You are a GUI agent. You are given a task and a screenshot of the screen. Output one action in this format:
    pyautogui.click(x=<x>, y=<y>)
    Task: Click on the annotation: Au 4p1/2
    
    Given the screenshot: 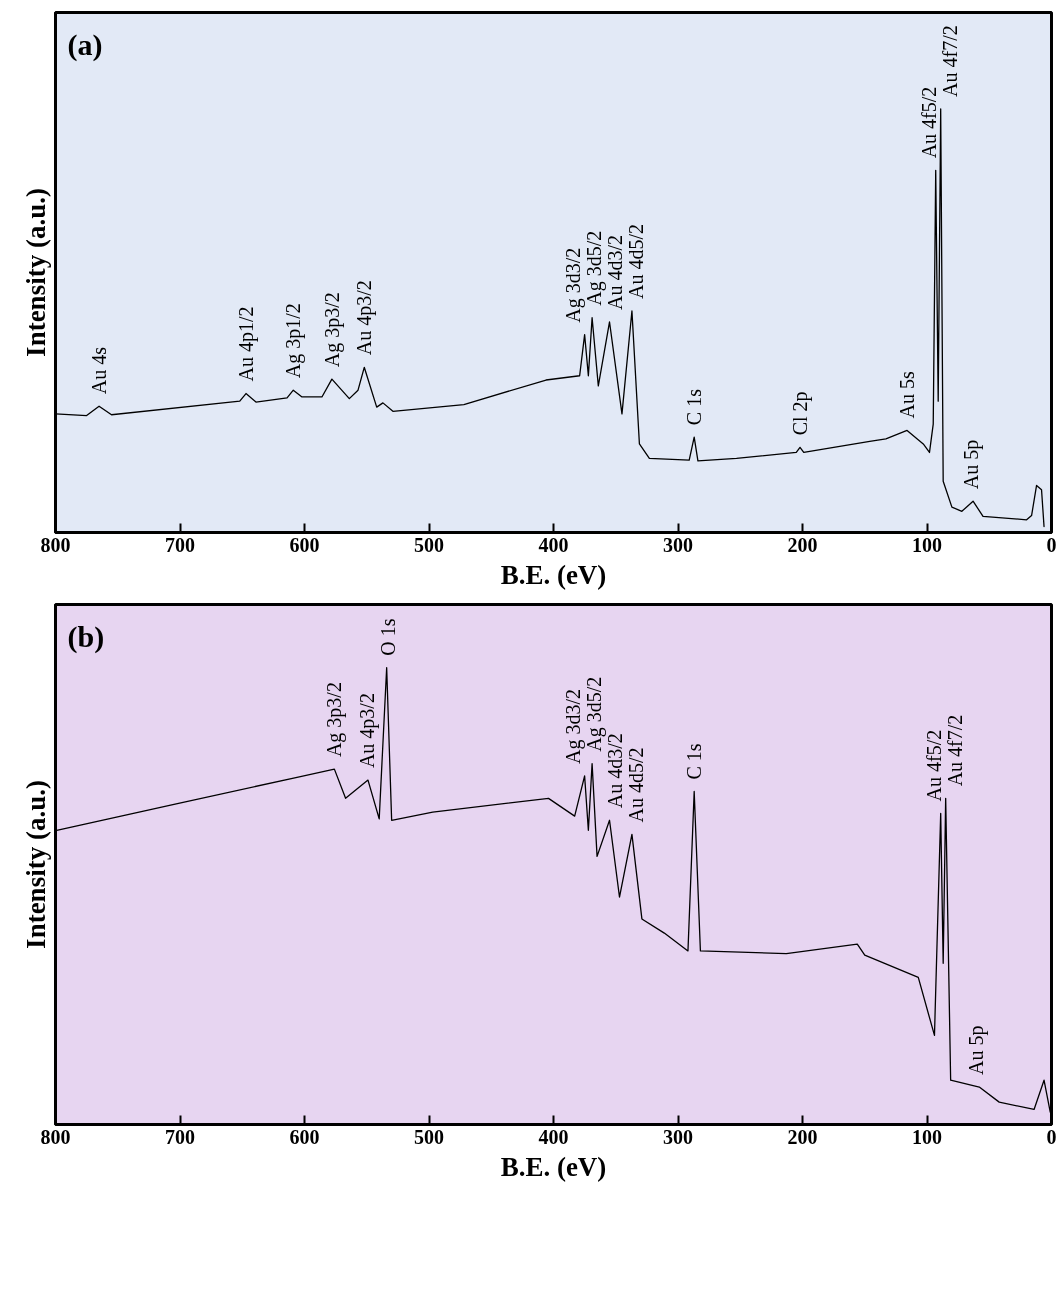 What is the action you would take?
    pyautogui.click(x=246, y=344)
    